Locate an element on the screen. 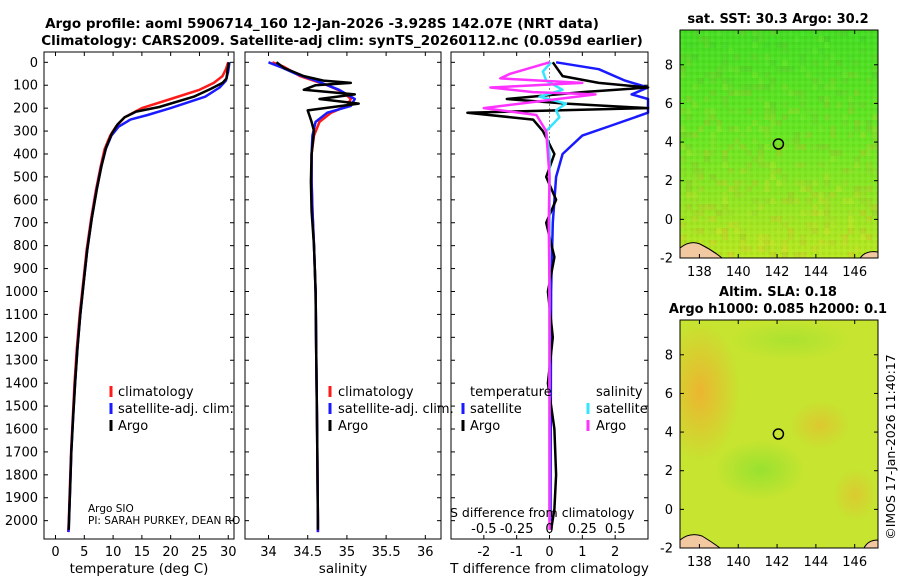 The image size is (900, 580). map-x-tick-label: 142 is located at coordinates (777, 272).